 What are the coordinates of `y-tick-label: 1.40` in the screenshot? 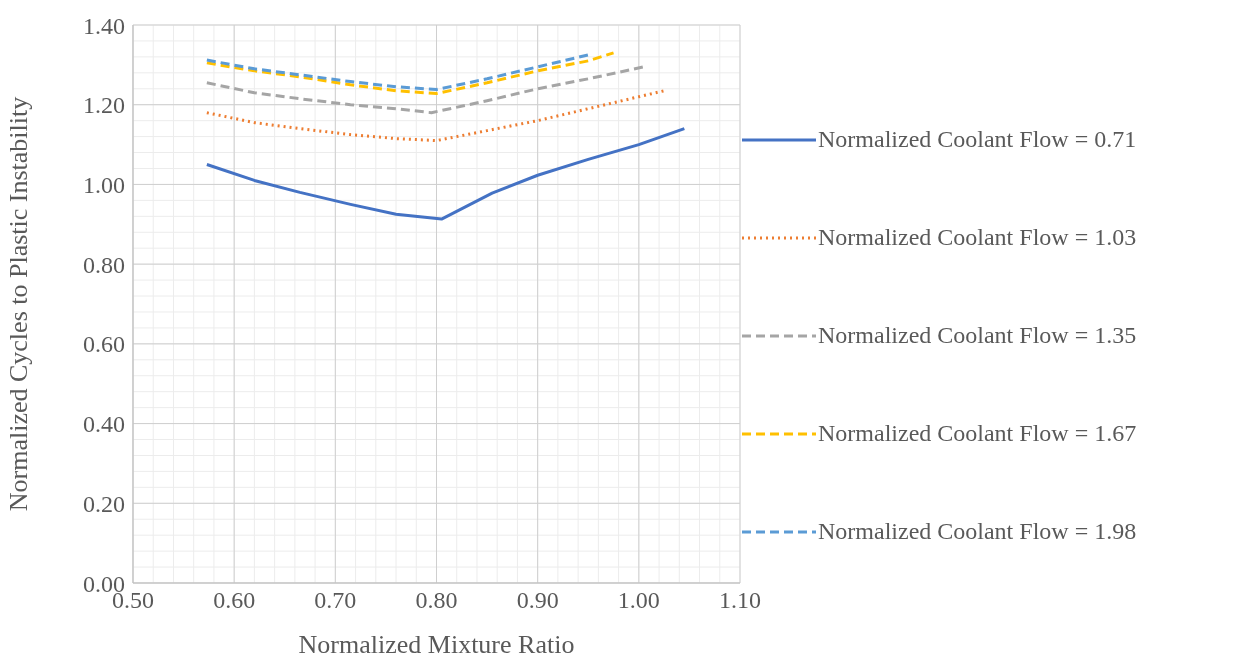 It's located at (104, 25).